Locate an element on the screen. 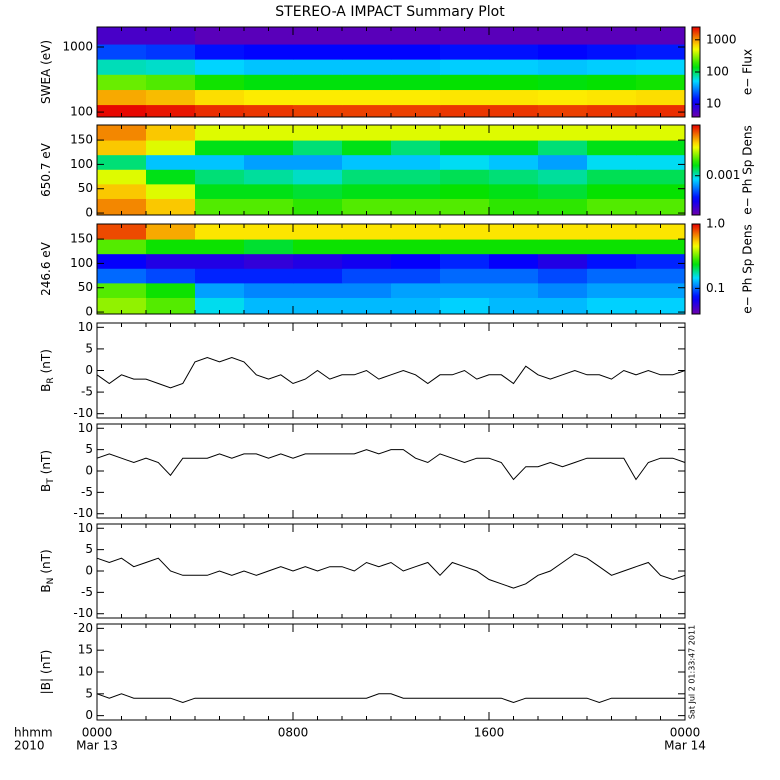 This screenshot has height=780, width=780. colorbar-label: e− Flux is located at coordinates (748, 72).